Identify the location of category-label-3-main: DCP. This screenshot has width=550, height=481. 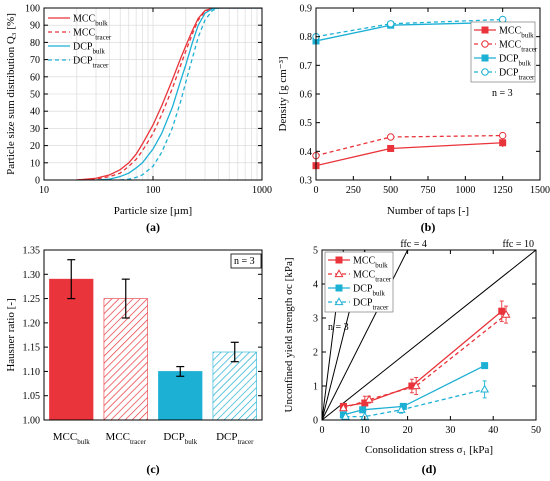
(226, 437).